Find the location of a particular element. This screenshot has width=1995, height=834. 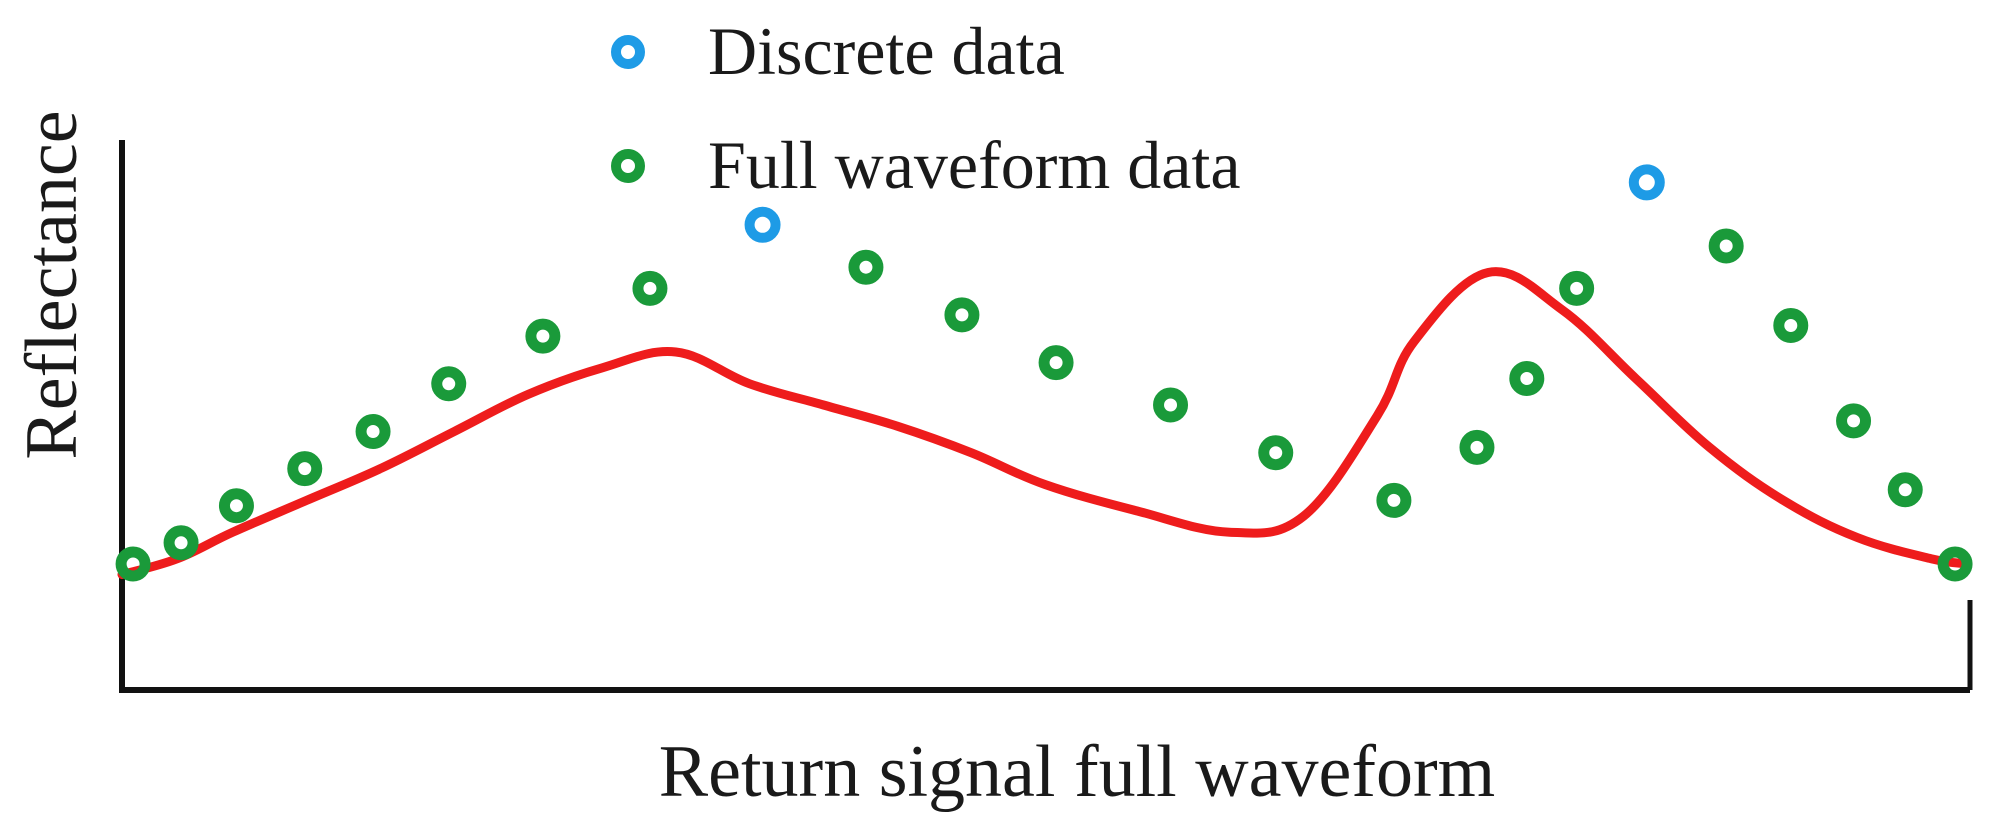

y-axis-label: Reflectance is located at coordinates (52, 284).